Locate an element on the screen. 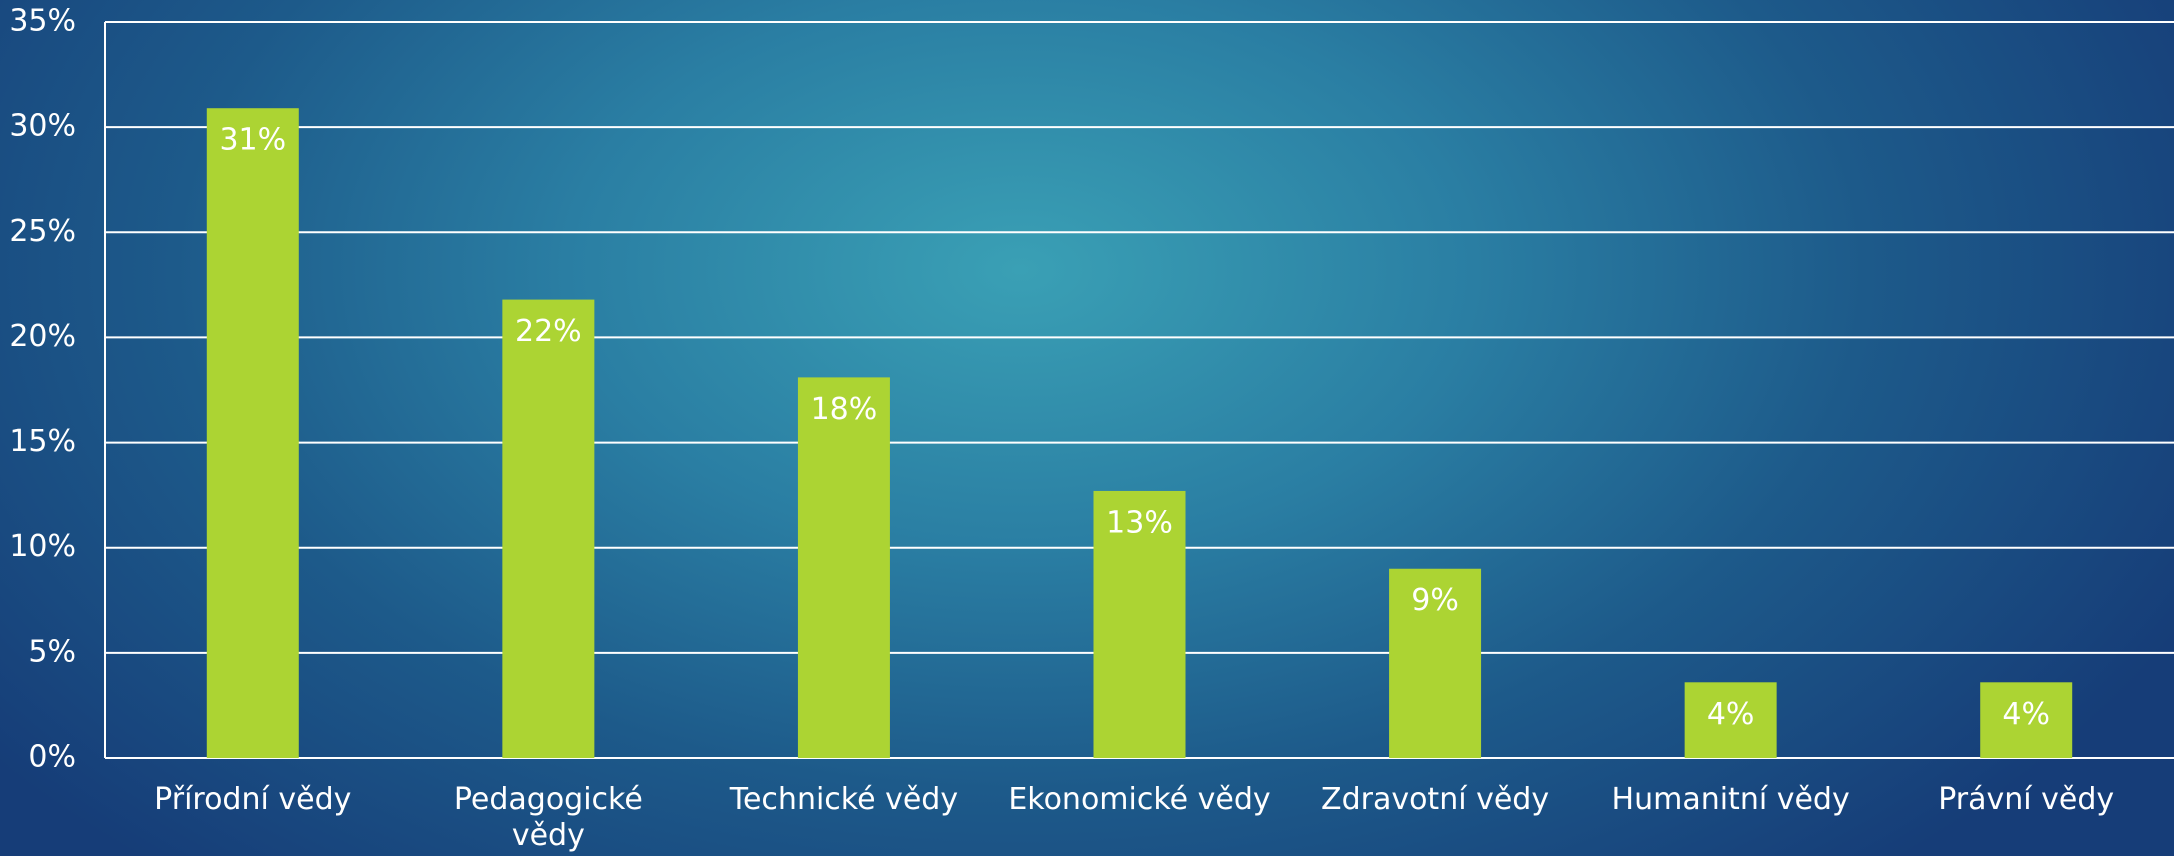 The width and height of the screenshot is (2174, 856). y-tick-label: 15% is located at coordinates (42, 441).